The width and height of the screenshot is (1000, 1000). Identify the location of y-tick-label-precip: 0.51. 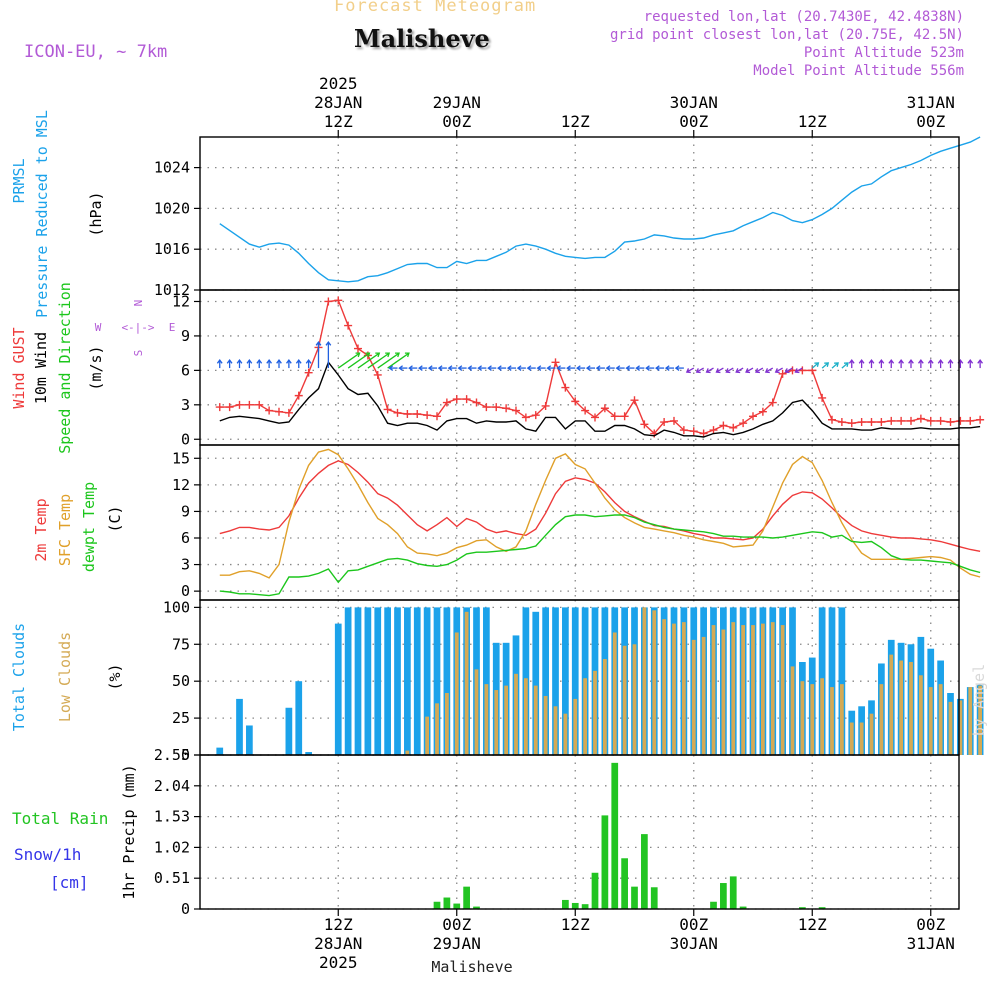
(172, 878).